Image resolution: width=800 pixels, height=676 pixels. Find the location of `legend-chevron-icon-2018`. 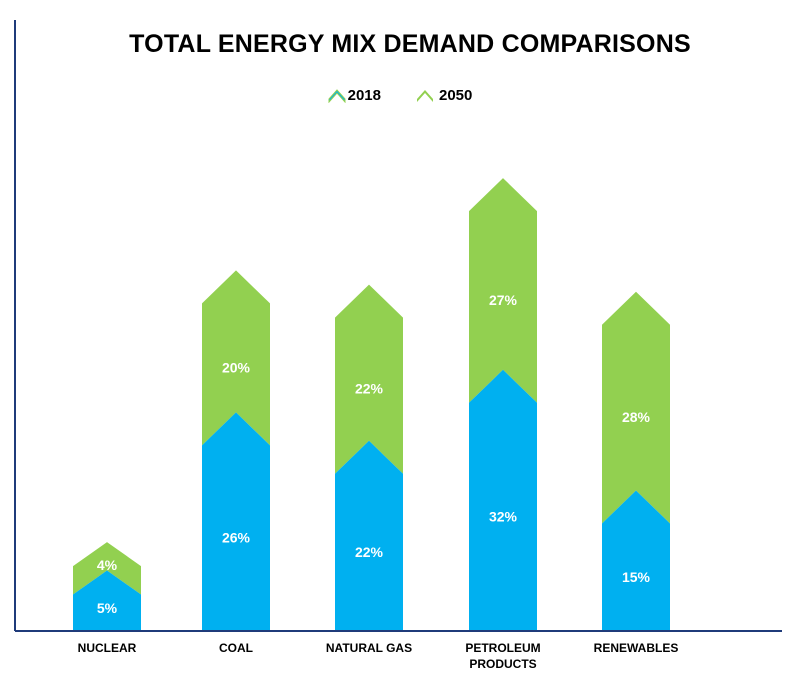

legend-chevron-icon-2018 is located at coordinates (337, 95).